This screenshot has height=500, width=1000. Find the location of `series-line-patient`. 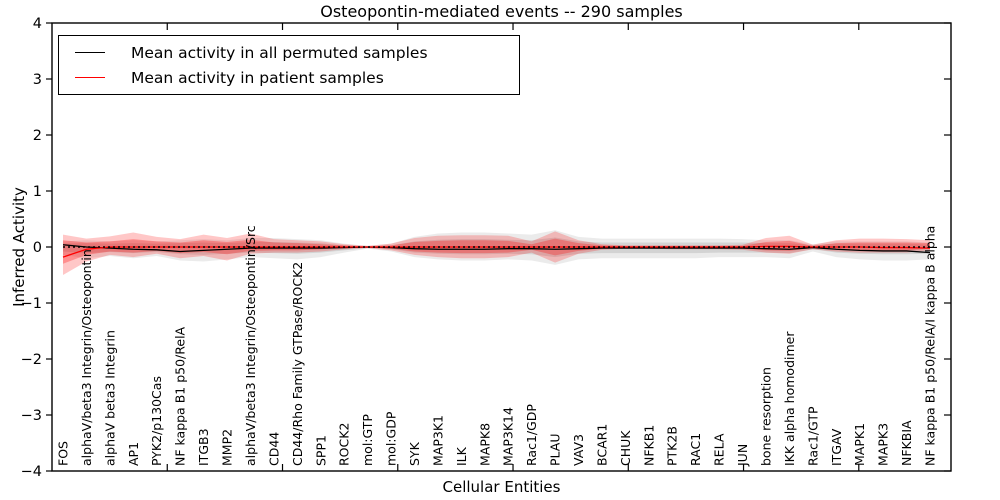

series-line-patient is located at coordinates (496, 251).